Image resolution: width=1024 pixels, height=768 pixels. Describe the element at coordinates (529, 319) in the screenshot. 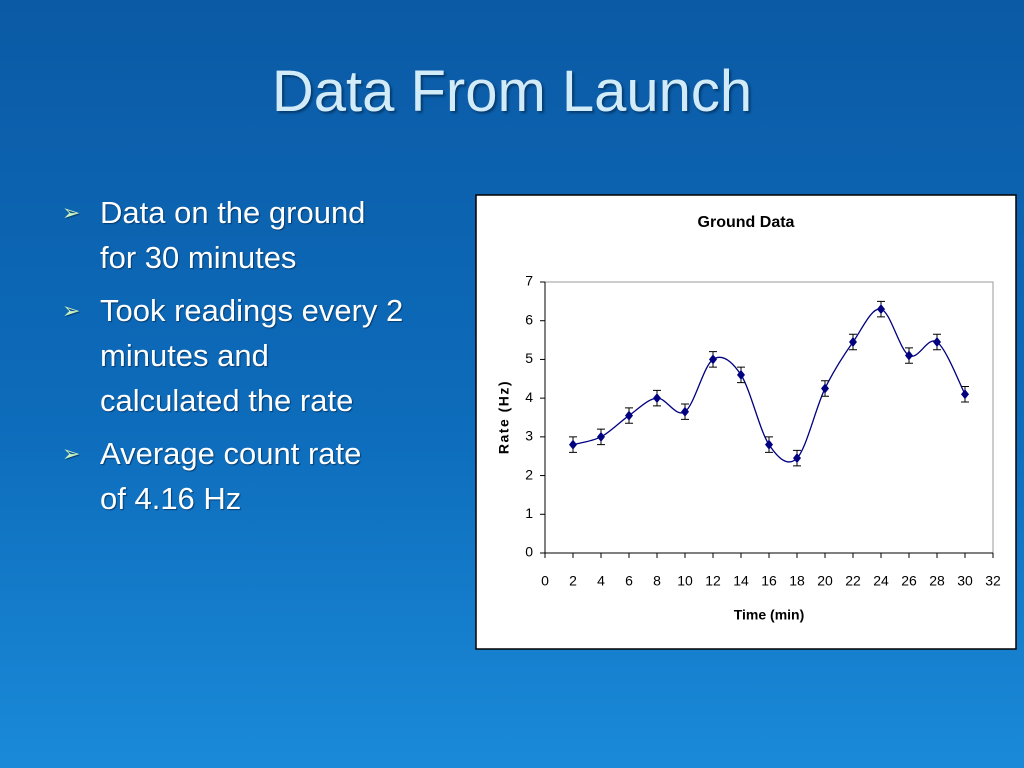

I see `y-tick-label: 6` at that location.